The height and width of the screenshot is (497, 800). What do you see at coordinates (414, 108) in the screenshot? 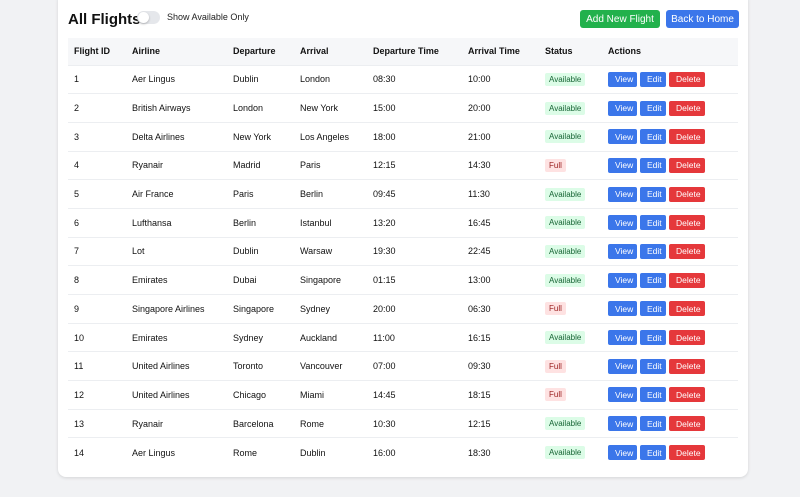
I see `table-cell: 15:00` at bounding box center [414, 108].